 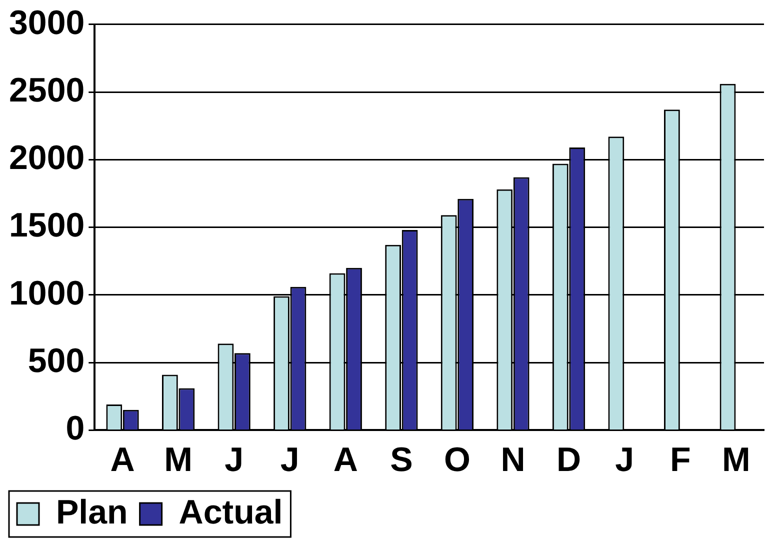 I want to click on x-tick-label: O, so click(x=457, y=459).